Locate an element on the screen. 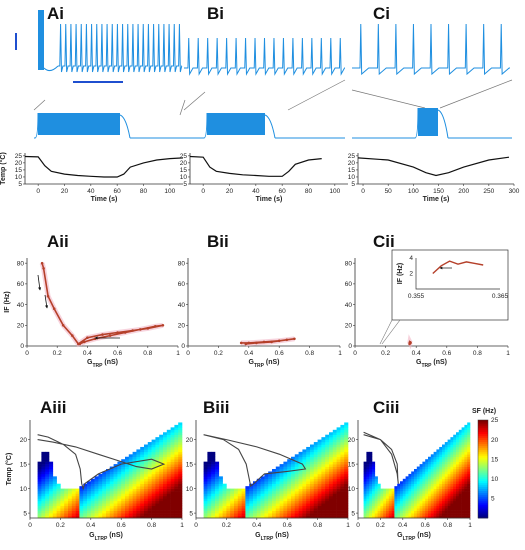  bi-activity-block is located at coordinates (236, 124).